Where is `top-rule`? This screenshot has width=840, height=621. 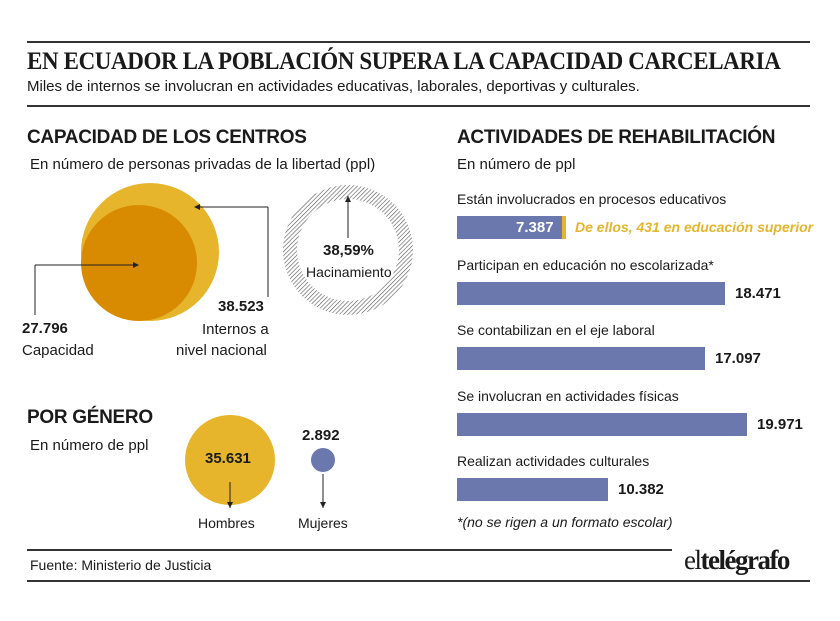
top-rule is located at coordinates (418, 42).